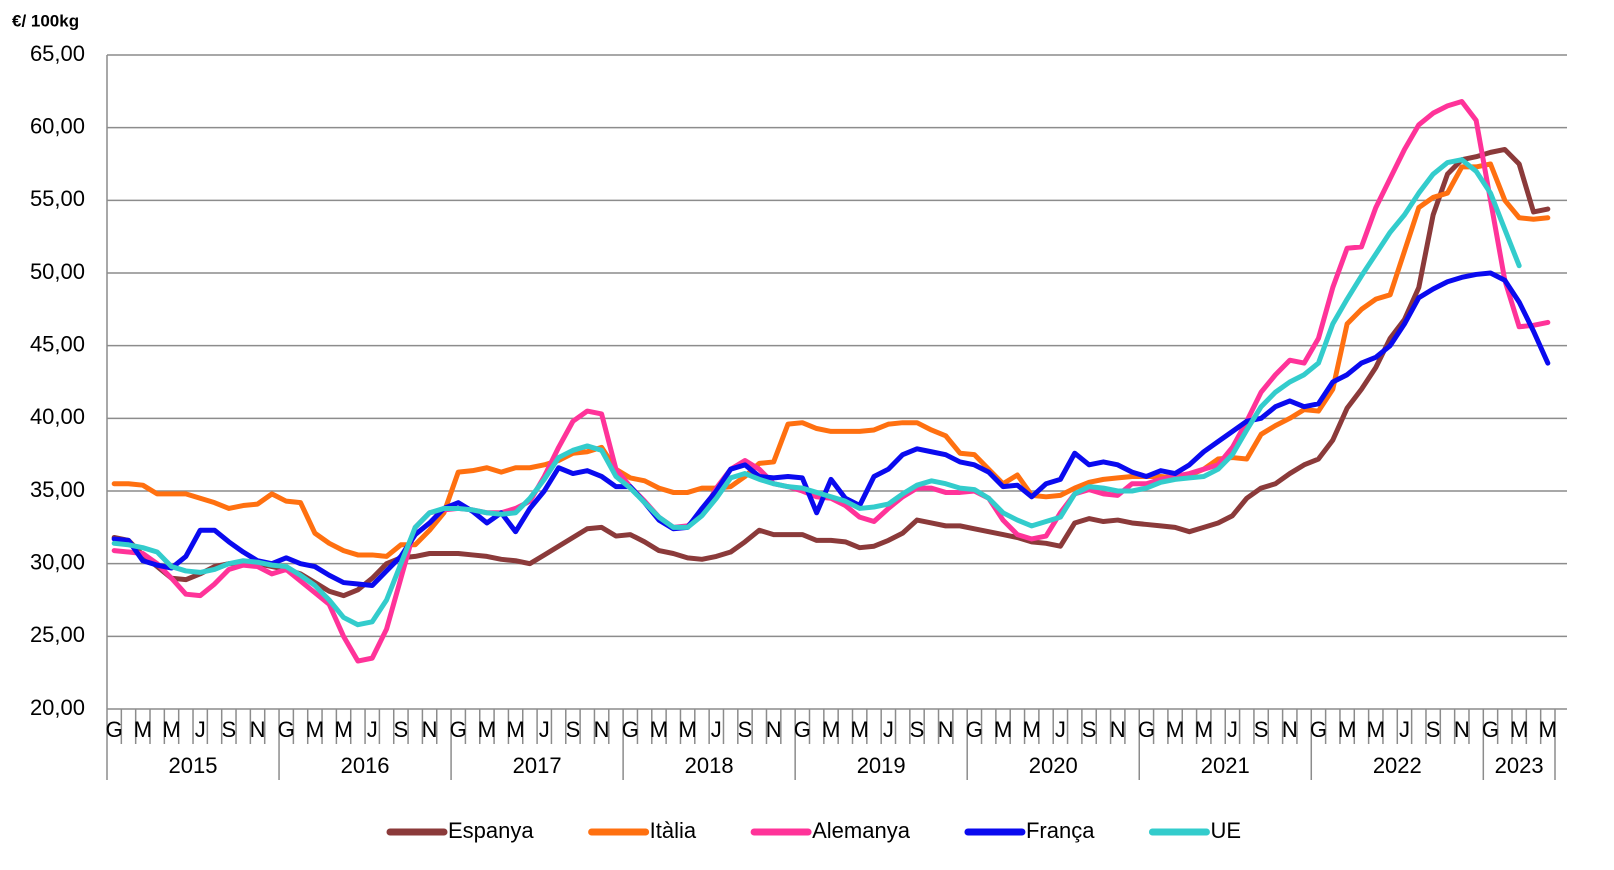  I want to click on y-axis-label: €/ 100kg, so click(45, 20).